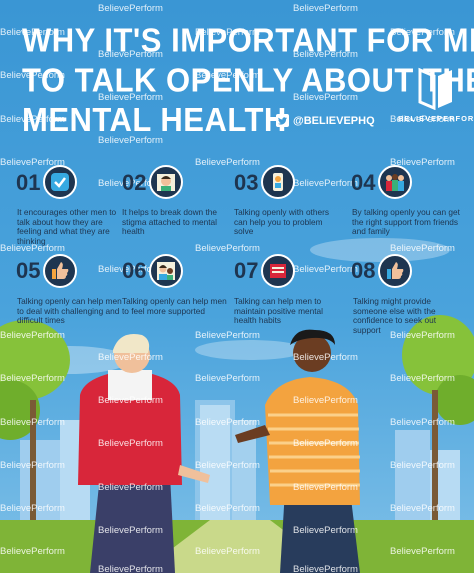  I want to click on title-line-1: WHY IT'S IMPORTANT FOR MEN, so click(248, 40).